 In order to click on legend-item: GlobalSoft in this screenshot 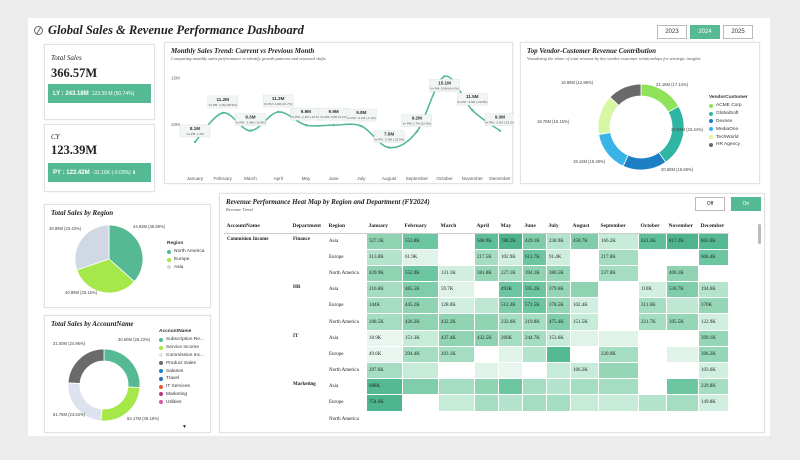, I will do `click(728, 114)`.